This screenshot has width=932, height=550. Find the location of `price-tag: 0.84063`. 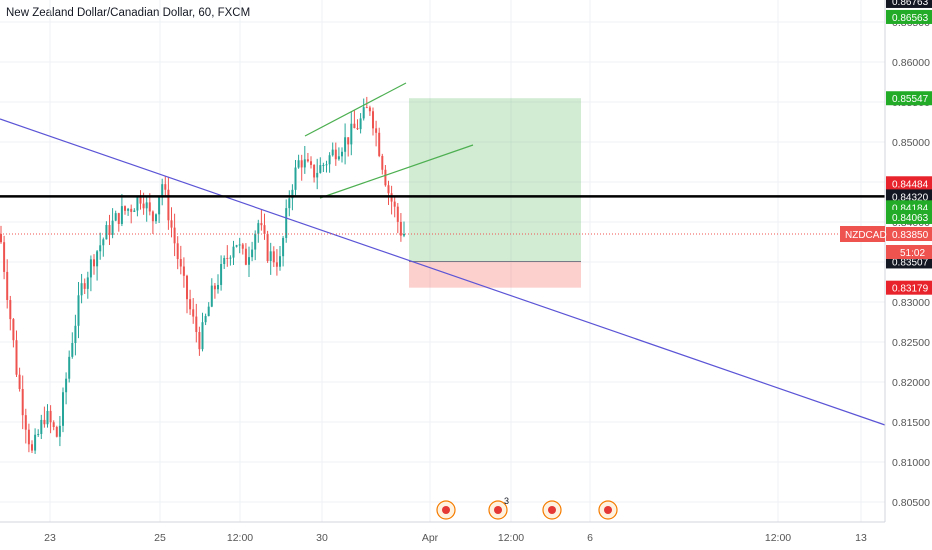

price-tag: 0.84063 is located at coordinates (909, 216).